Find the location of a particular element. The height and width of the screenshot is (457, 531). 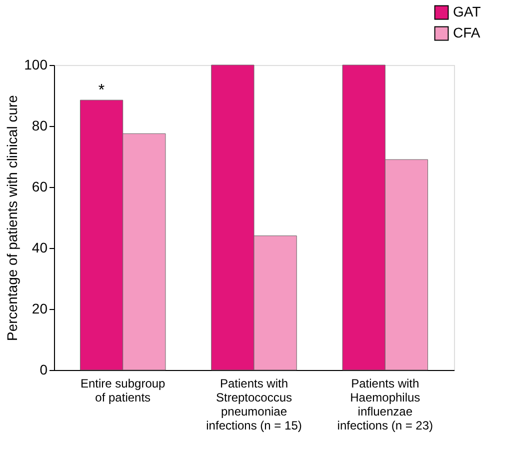

y-tick-label: 0 is located at coordinates (44, 370).